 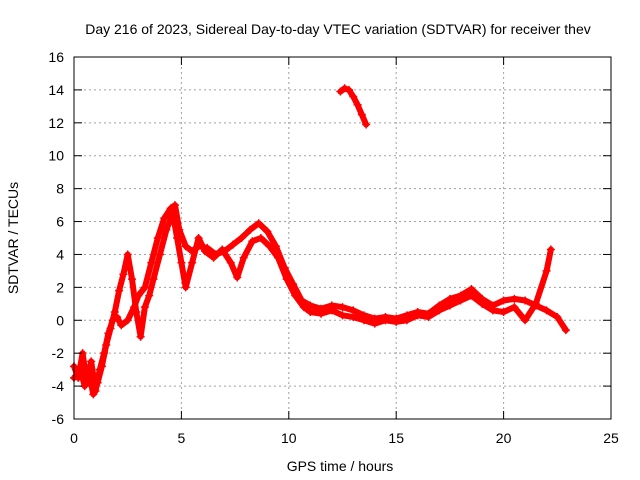 I want to click on y-tick-label: 4, so click(x=60, y=254).